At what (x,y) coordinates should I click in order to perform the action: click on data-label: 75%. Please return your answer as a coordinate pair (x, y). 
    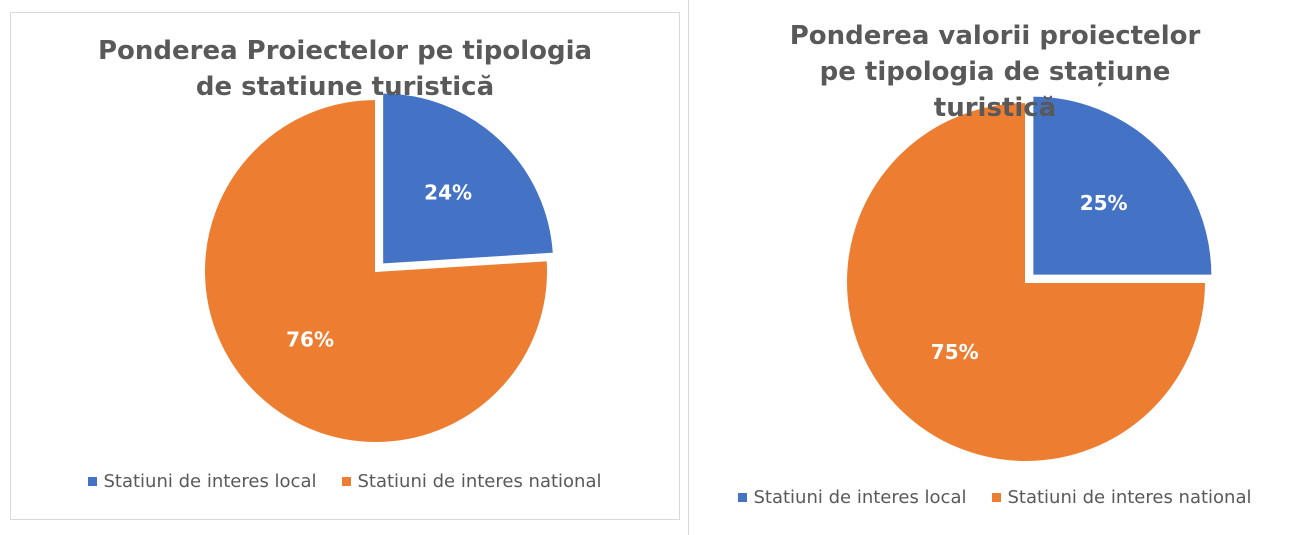
    Looking at the image, I should click on (955, 352).